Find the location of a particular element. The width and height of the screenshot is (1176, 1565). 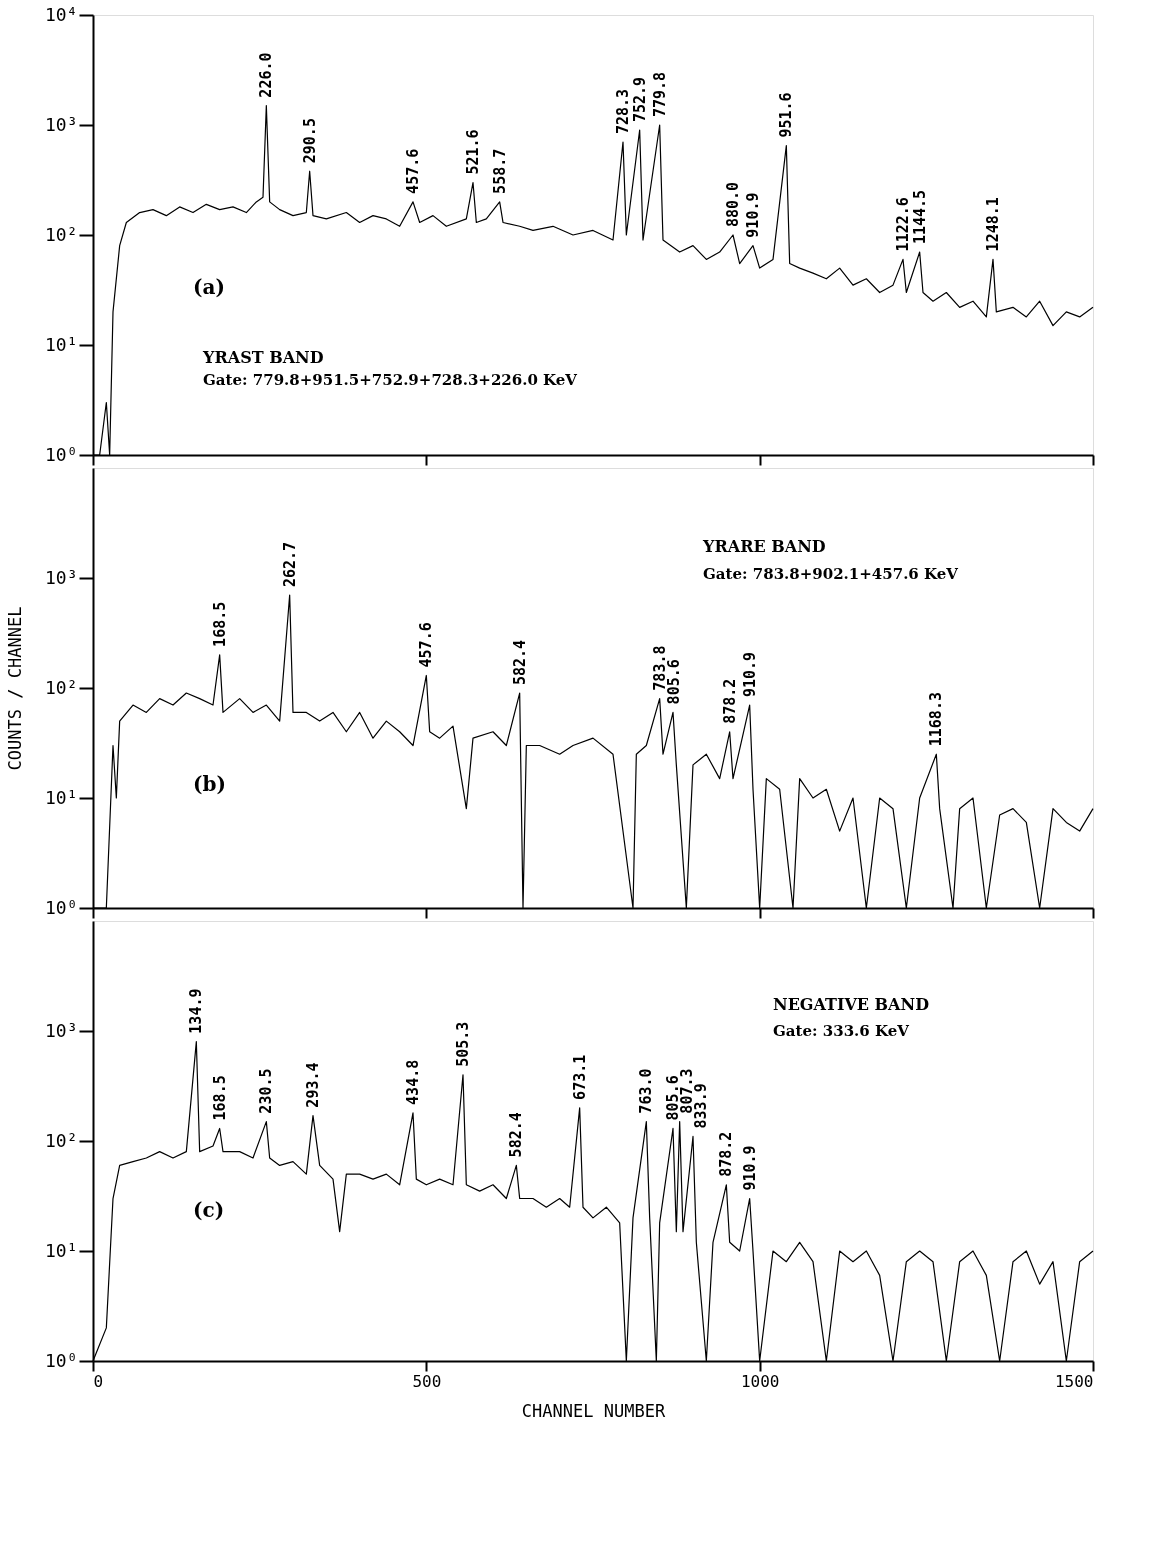

annotation: (c) is located at coordinates (209, 1210).